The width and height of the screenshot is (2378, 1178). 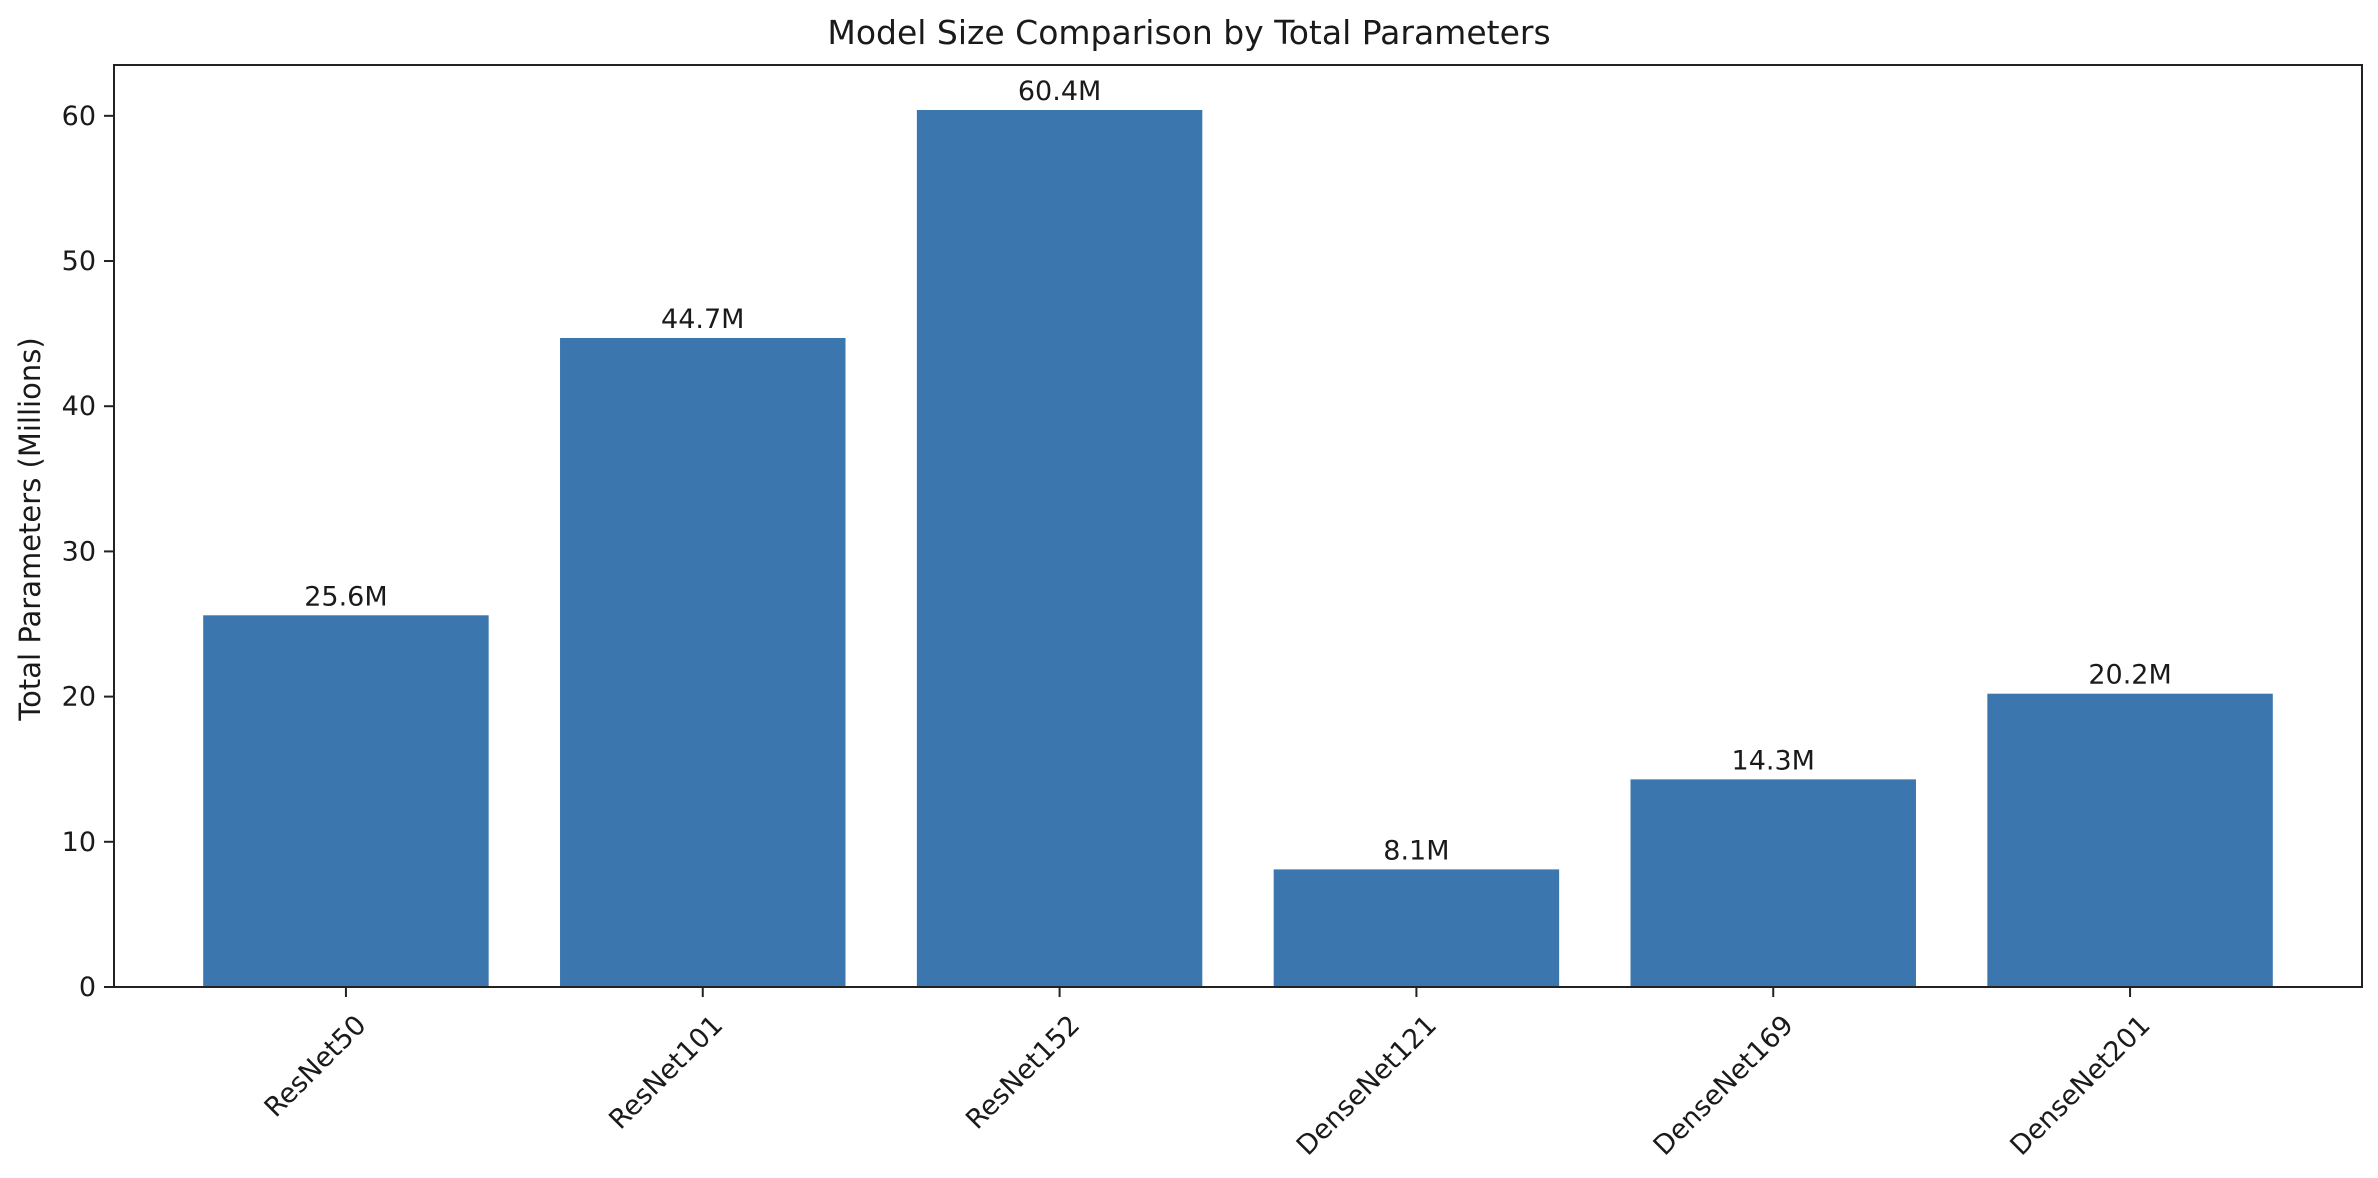 What do you see at coordinates (87, 987) in the screenshot?
I see `y-tick-label: 0` at bounding box center [87, 987].